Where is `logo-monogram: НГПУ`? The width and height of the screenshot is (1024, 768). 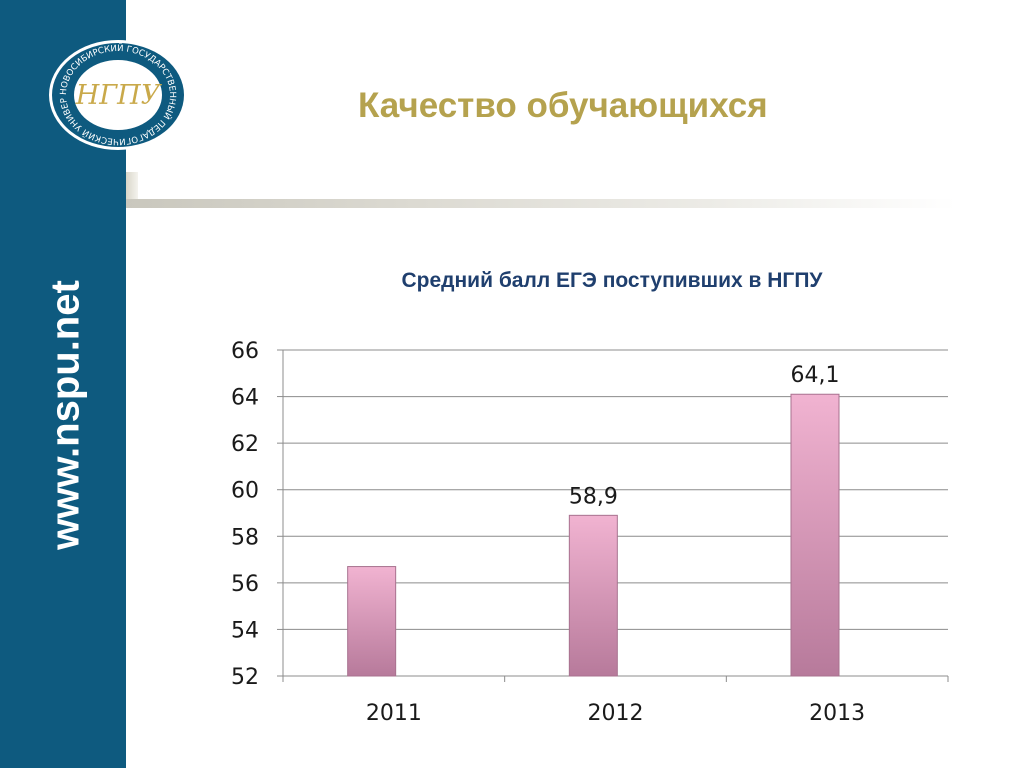 logo-monogram: НГПУ is located at coordinates (119, 95).